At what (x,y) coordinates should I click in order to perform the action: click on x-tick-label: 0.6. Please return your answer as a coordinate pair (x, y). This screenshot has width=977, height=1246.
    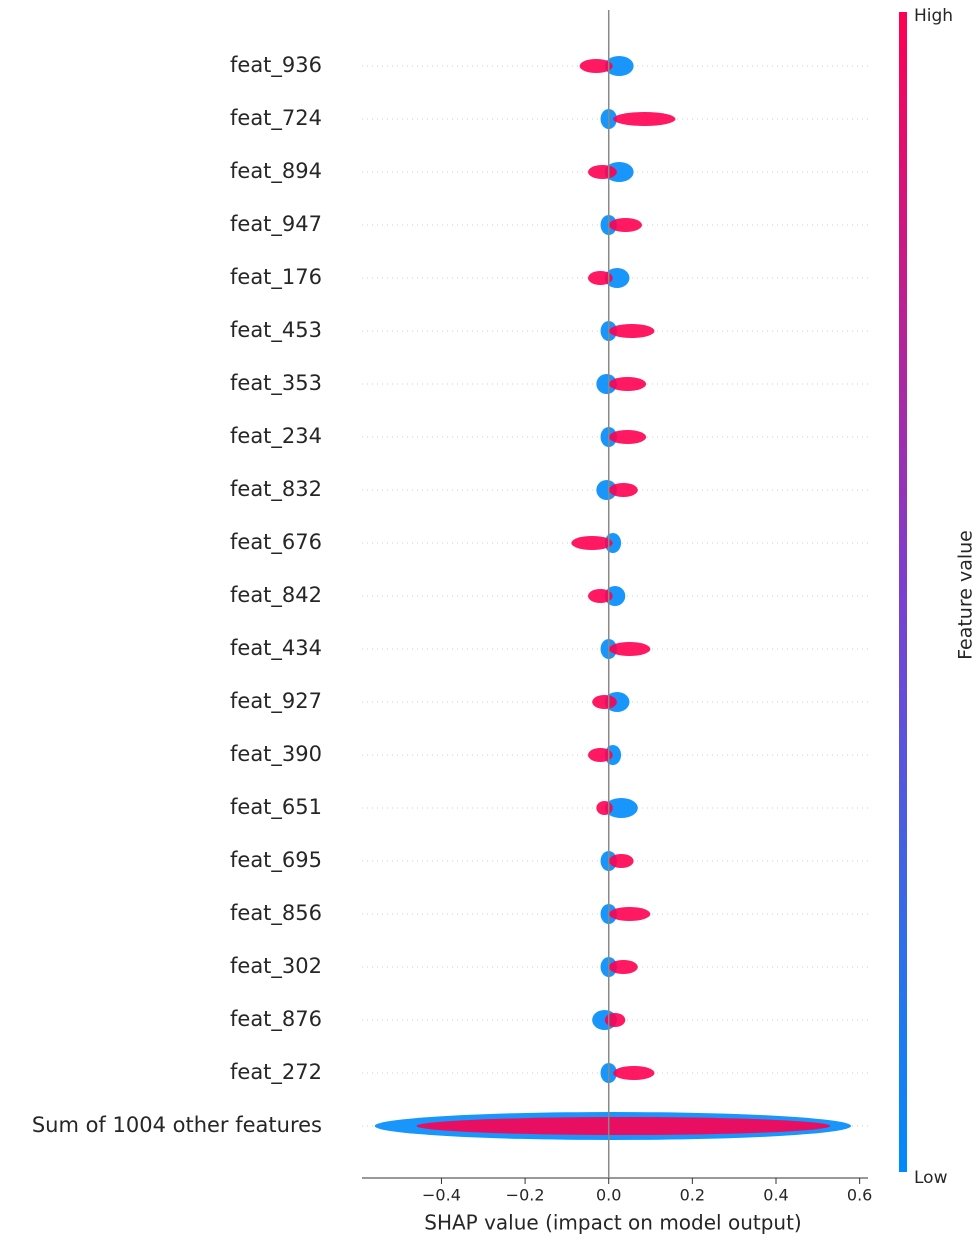
    Looking at the image, I should click on (859, 1195).